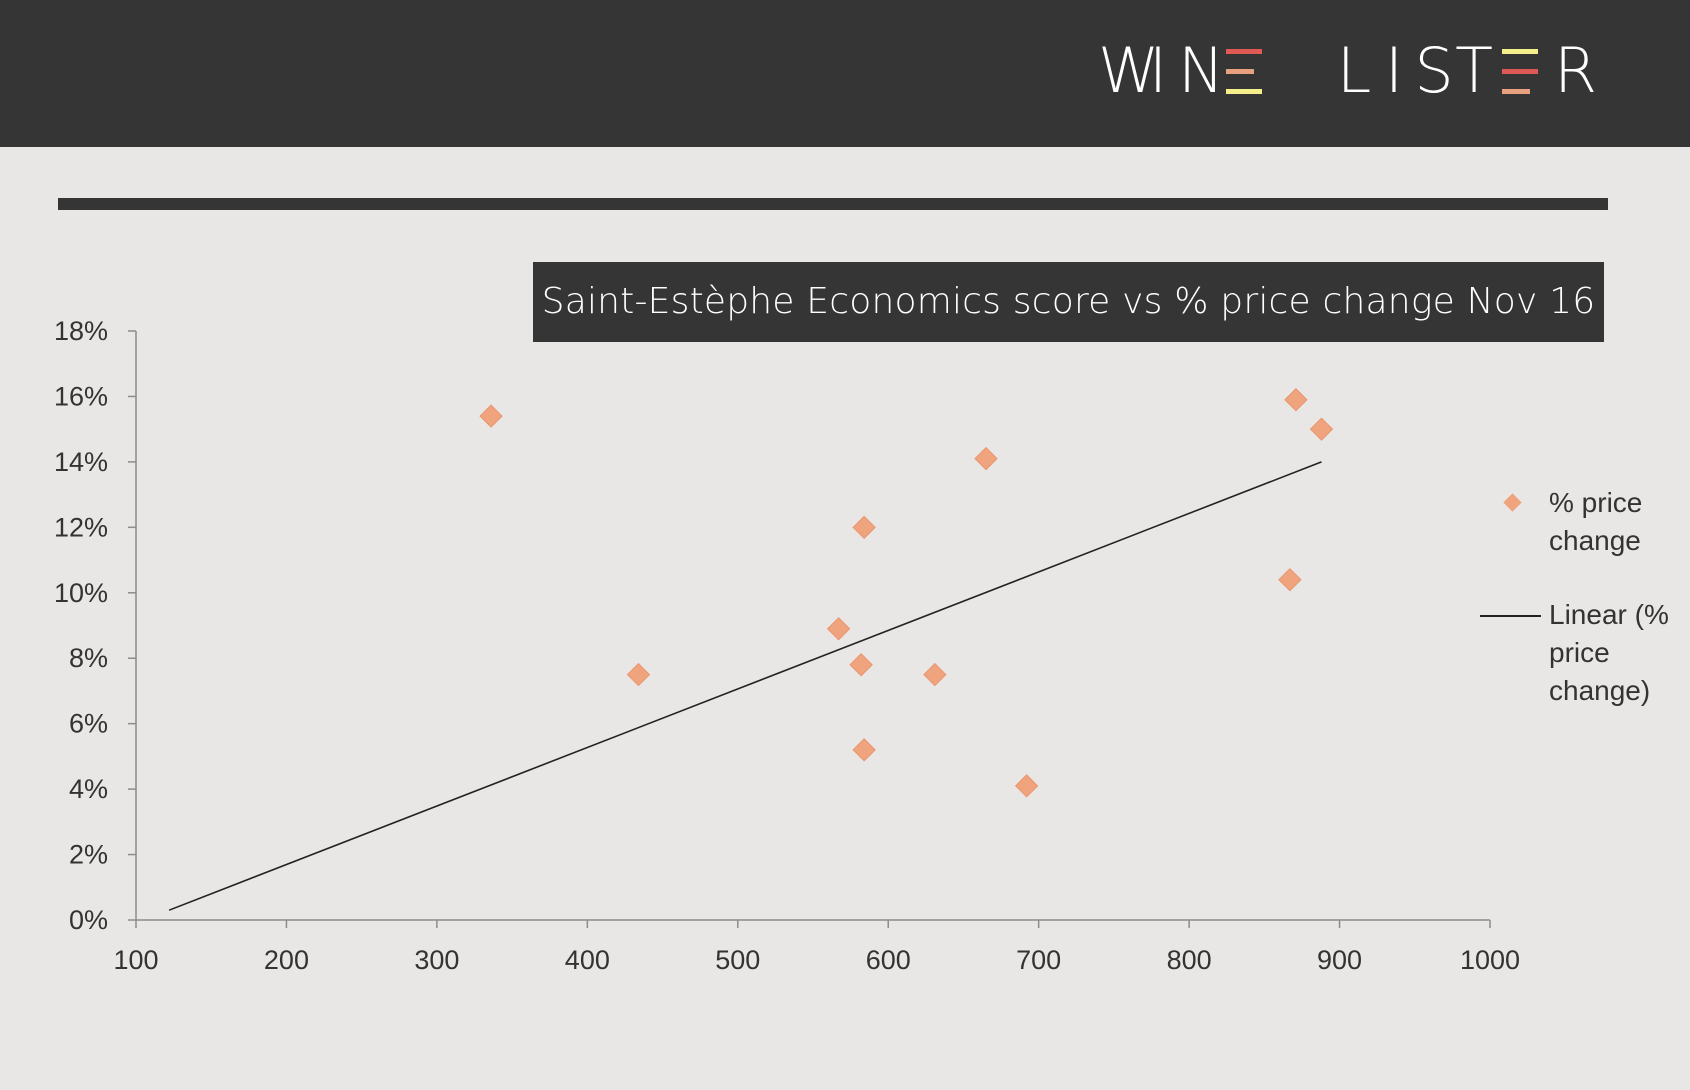  What do you see at coordinates (1596, 521) in the screenshot?
I see `legend-label: % price change` at bounding box center [1596, 521].